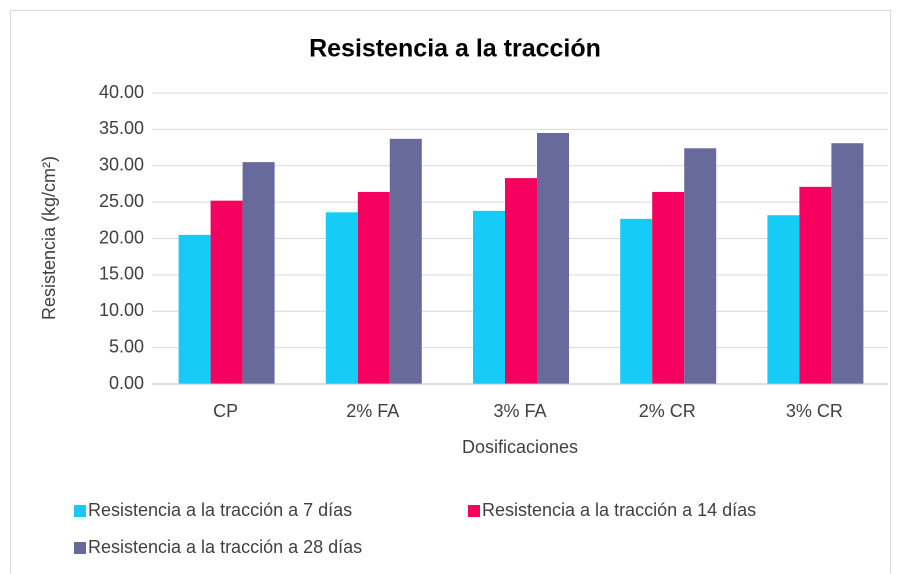  I want to click on x-tick-label: 2% CR, so click(667, 411).